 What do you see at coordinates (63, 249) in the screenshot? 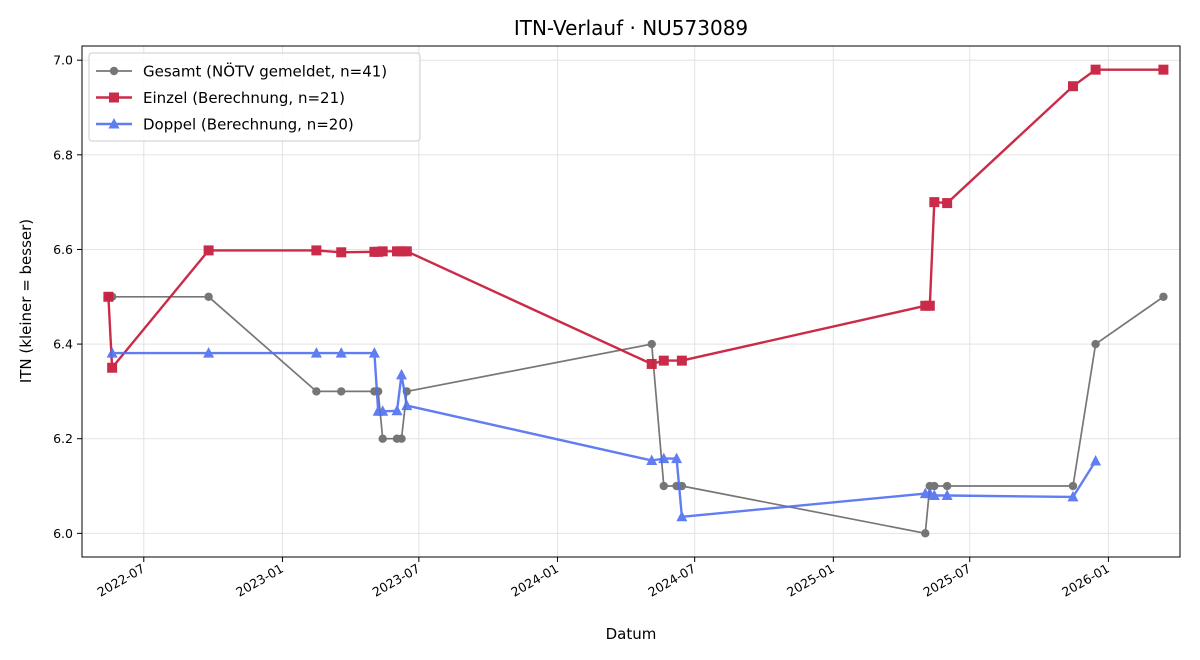
I see `y-tick-label: 6.6` at bounding box center [63, 249].